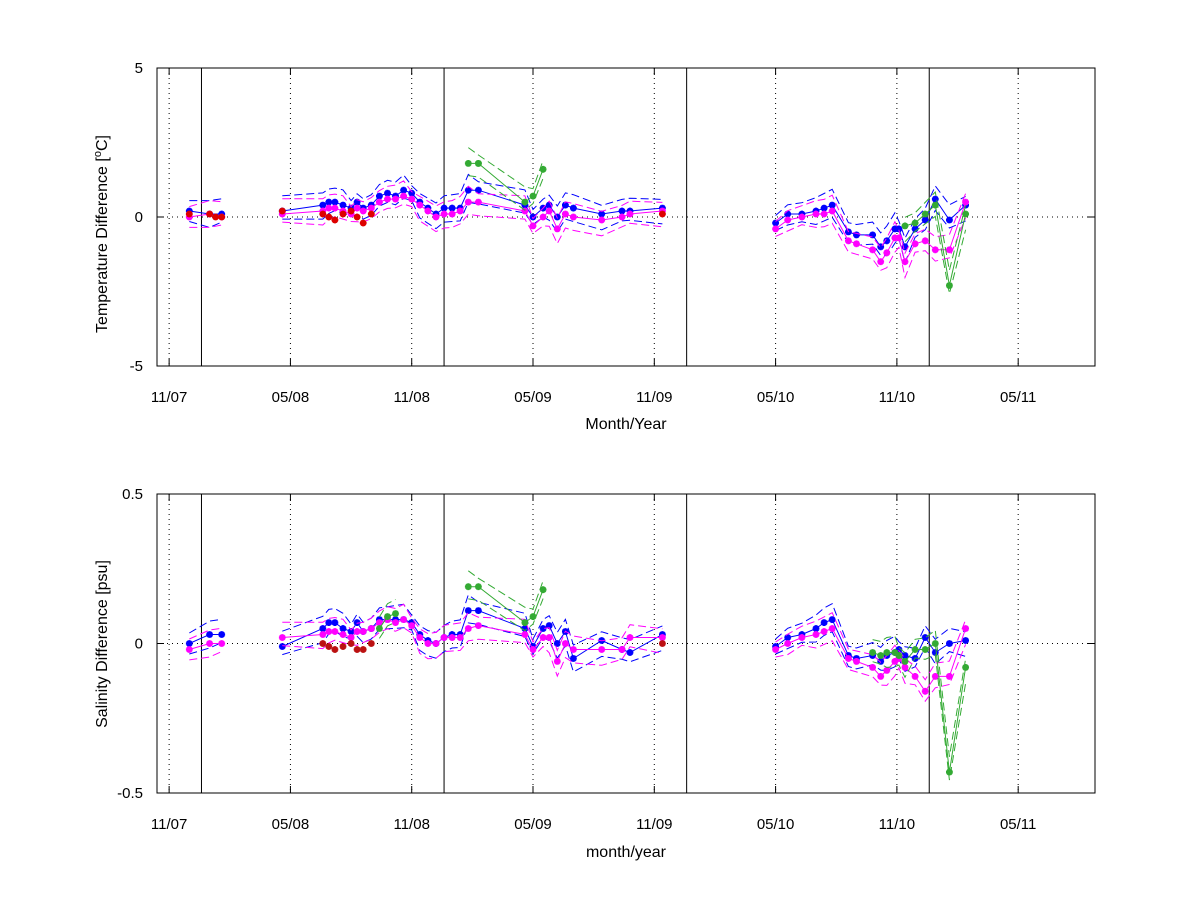  What do you see at coordinates (132, 494) in the screenshot?
I see `y-tick-label: 0.5` at bounding box center [132, 494].